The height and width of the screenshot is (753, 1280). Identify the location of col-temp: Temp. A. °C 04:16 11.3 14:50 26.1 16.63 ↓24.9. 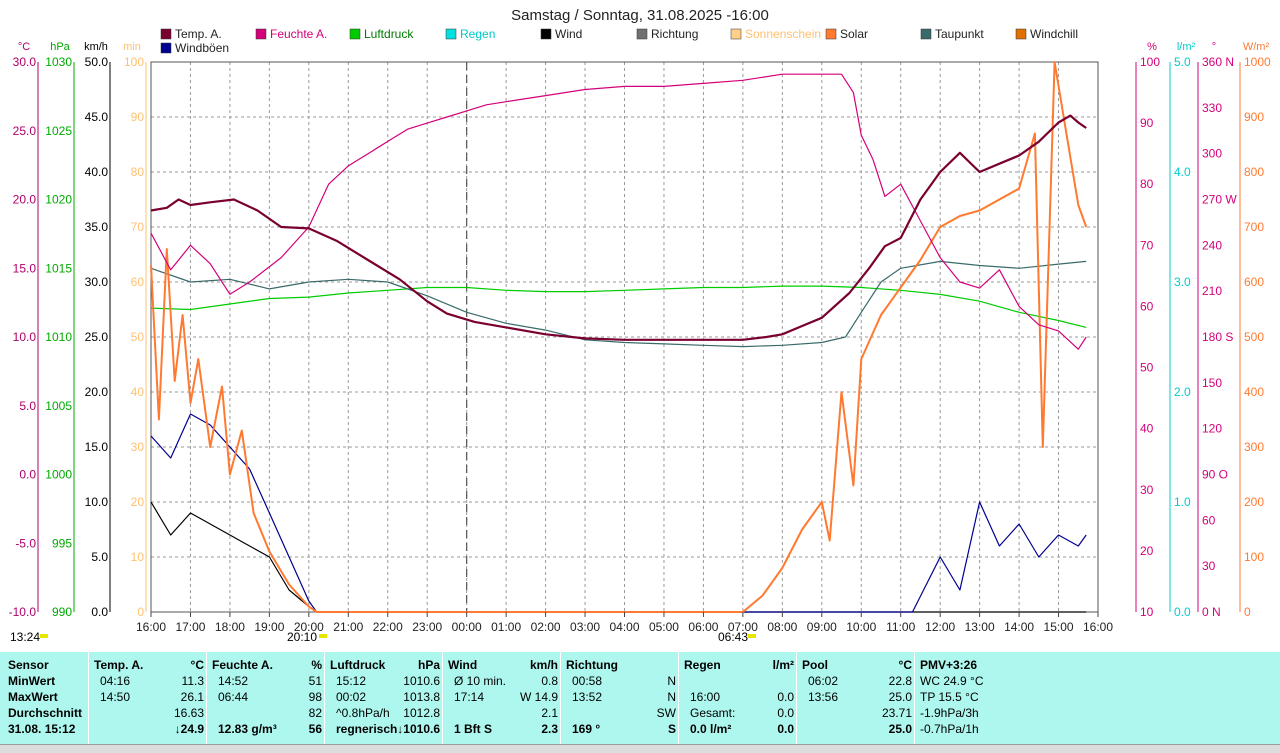
(149, 698).